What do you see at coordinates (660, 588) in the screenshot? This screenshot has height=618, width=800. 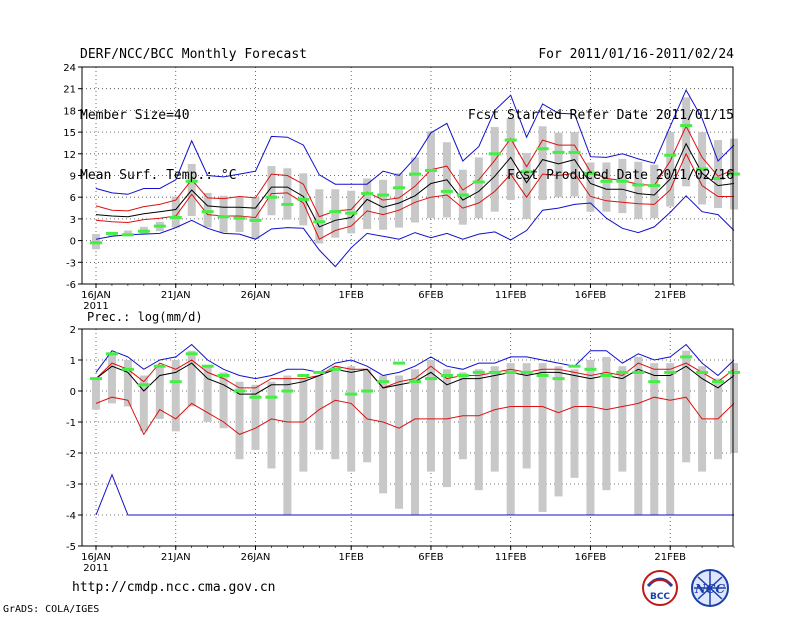 I see `bcc-logo: BCC` at bounding box center [660, 588].